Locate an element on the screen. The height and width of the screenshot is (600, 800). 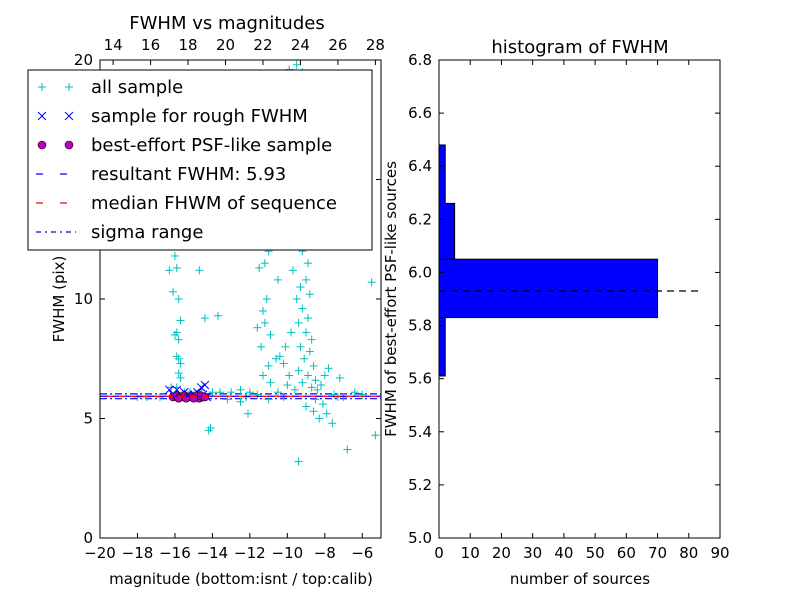
histogram-y-tick-label-9: 6.8 is located at coordinates (420, 60).